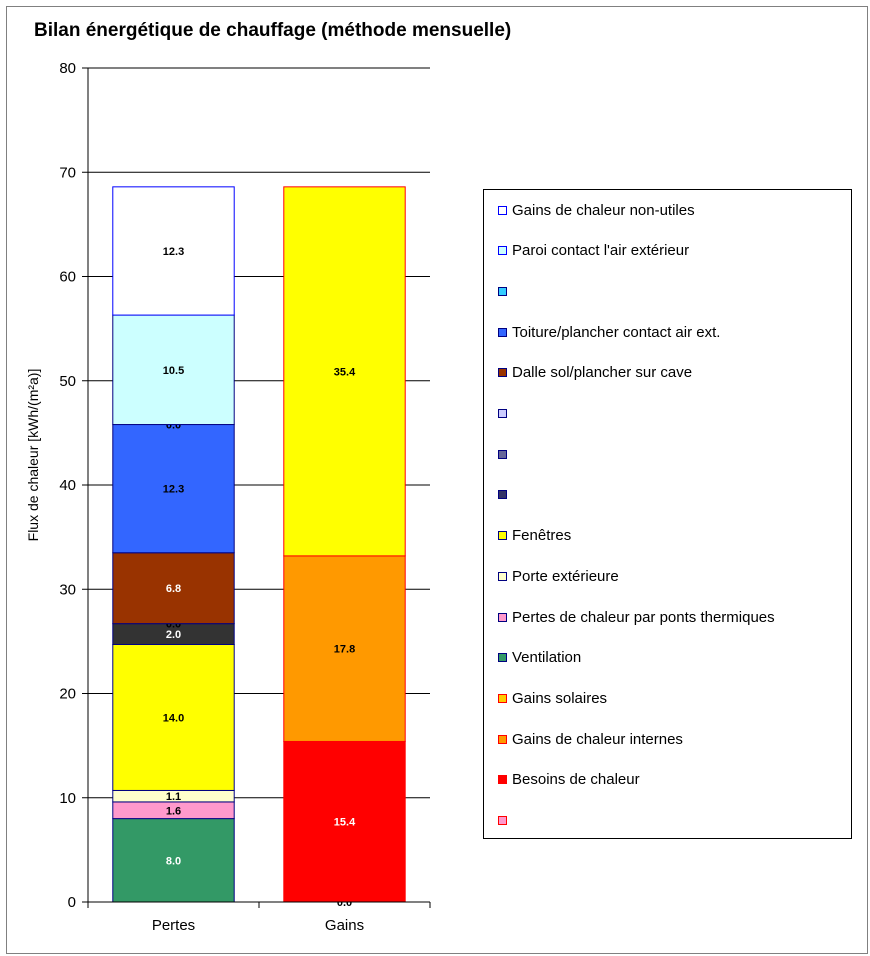 This screenshot has height=956, width=870. I want to click on legend-label: Pertes de chaleur par ponts thermiques, so click(643, 617).